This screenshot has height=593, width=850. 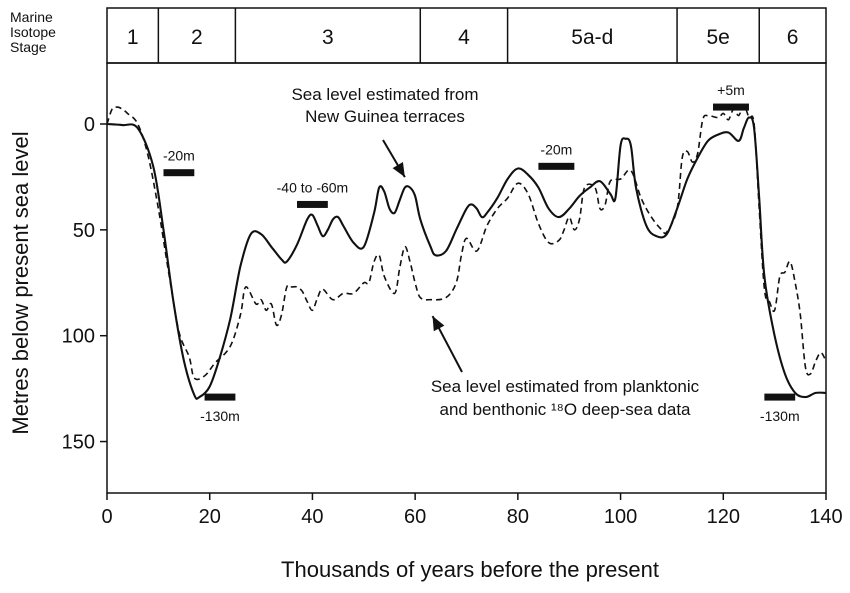 What do you see at coordinates (398, 170) in the screenshot?
I see `annotation-terraces-arrow-head` at bounding box center [398, 170].